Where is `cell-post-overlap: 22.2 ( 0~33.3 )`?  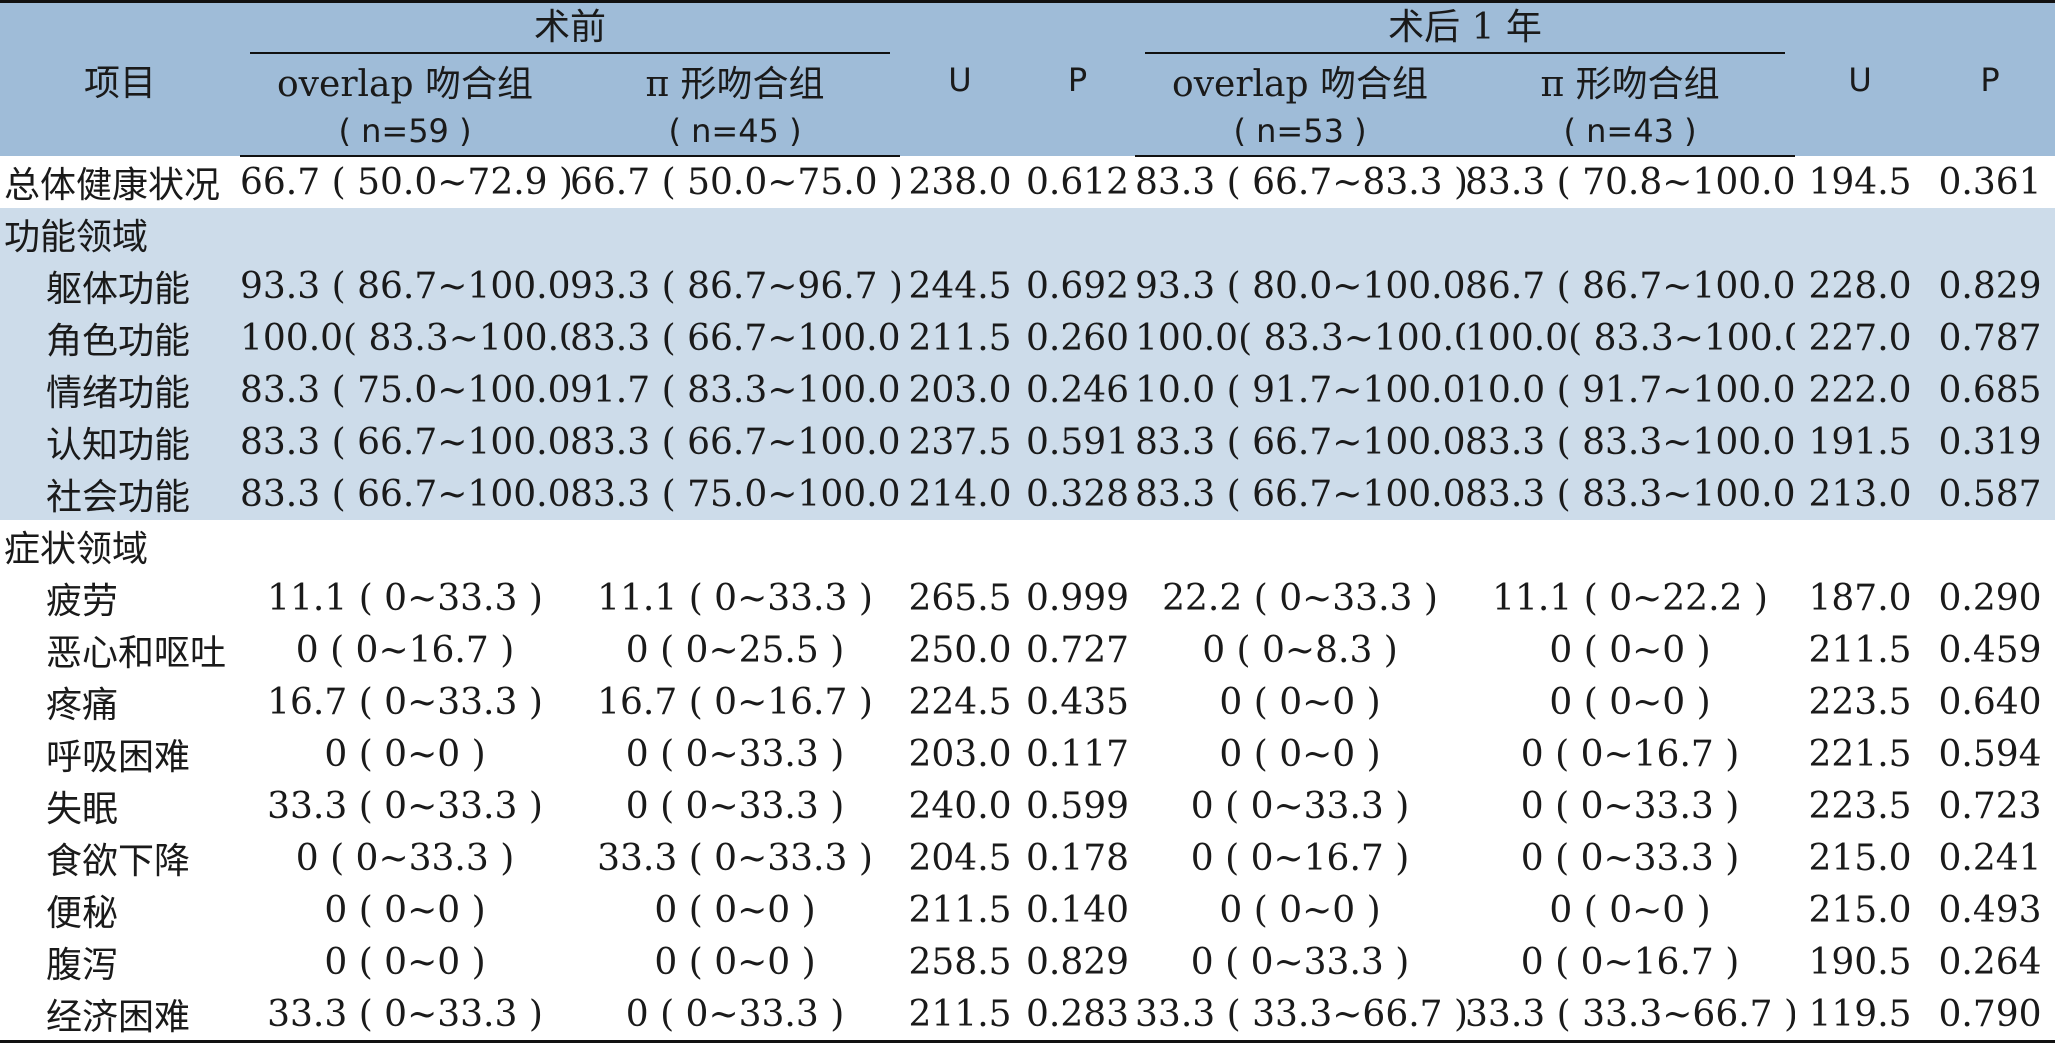
cell-post-overlap: 22.2 ( 0~33.3 ) is located at coordinates (1300, 598).